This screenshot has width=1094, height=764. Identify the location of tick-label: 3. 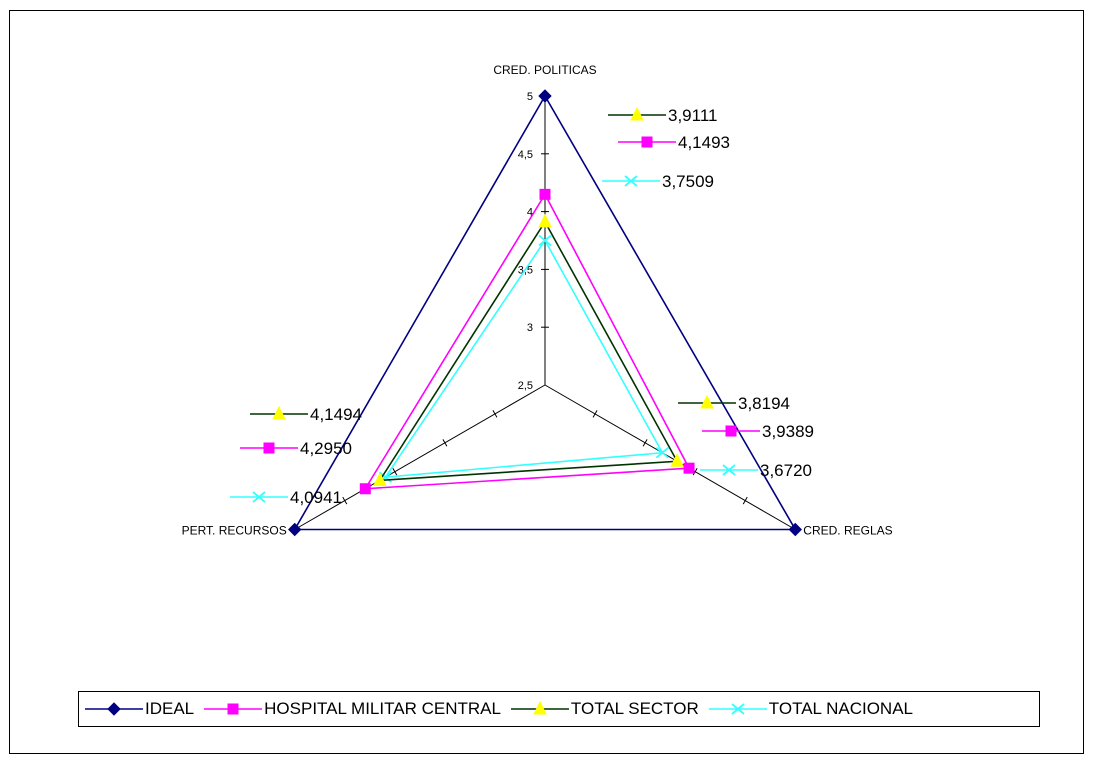
(530, 328).